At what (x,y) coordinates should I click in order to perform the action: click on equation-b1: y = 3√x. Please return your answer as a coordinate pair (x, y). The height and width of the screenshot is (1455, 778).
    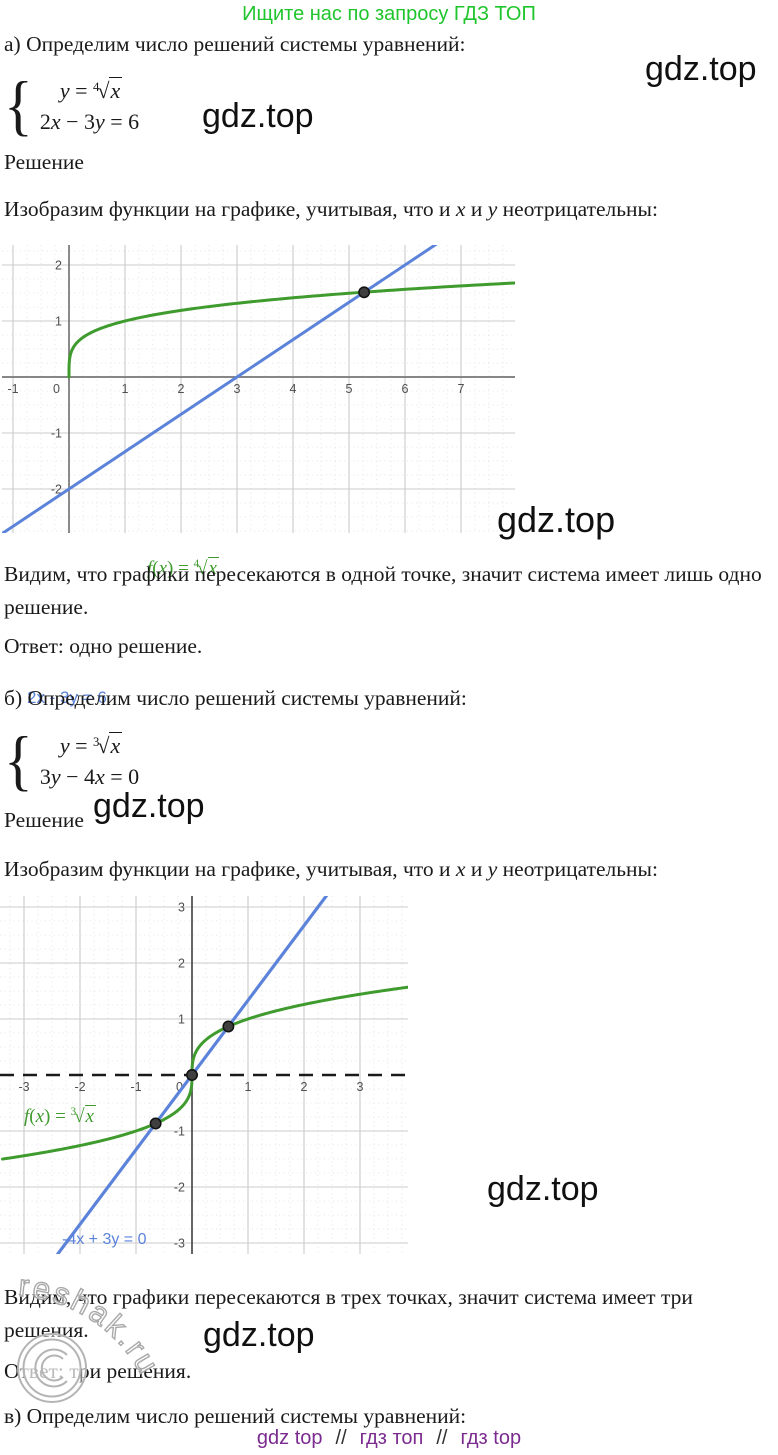
    Looking at the image, I should click on (91, 745).